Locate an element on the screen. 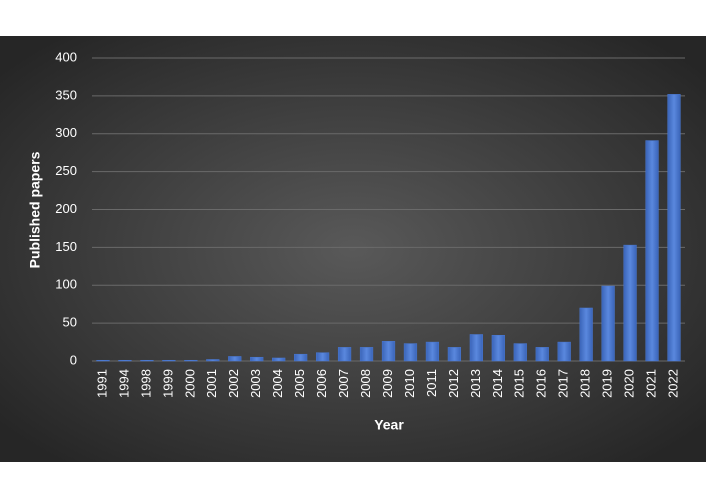 The height and width of the screenshot is (497, 706). x-tick-label: 2010 is located at coordinates (409, 383).